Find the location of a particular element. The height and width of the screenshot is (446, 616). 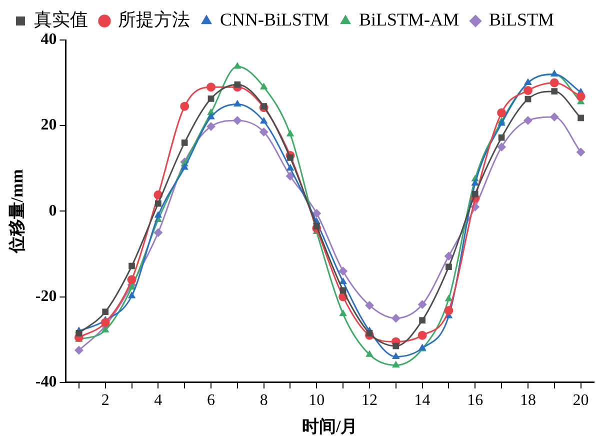

legend-label: BiLSTM is located at coordinates (521, 20).